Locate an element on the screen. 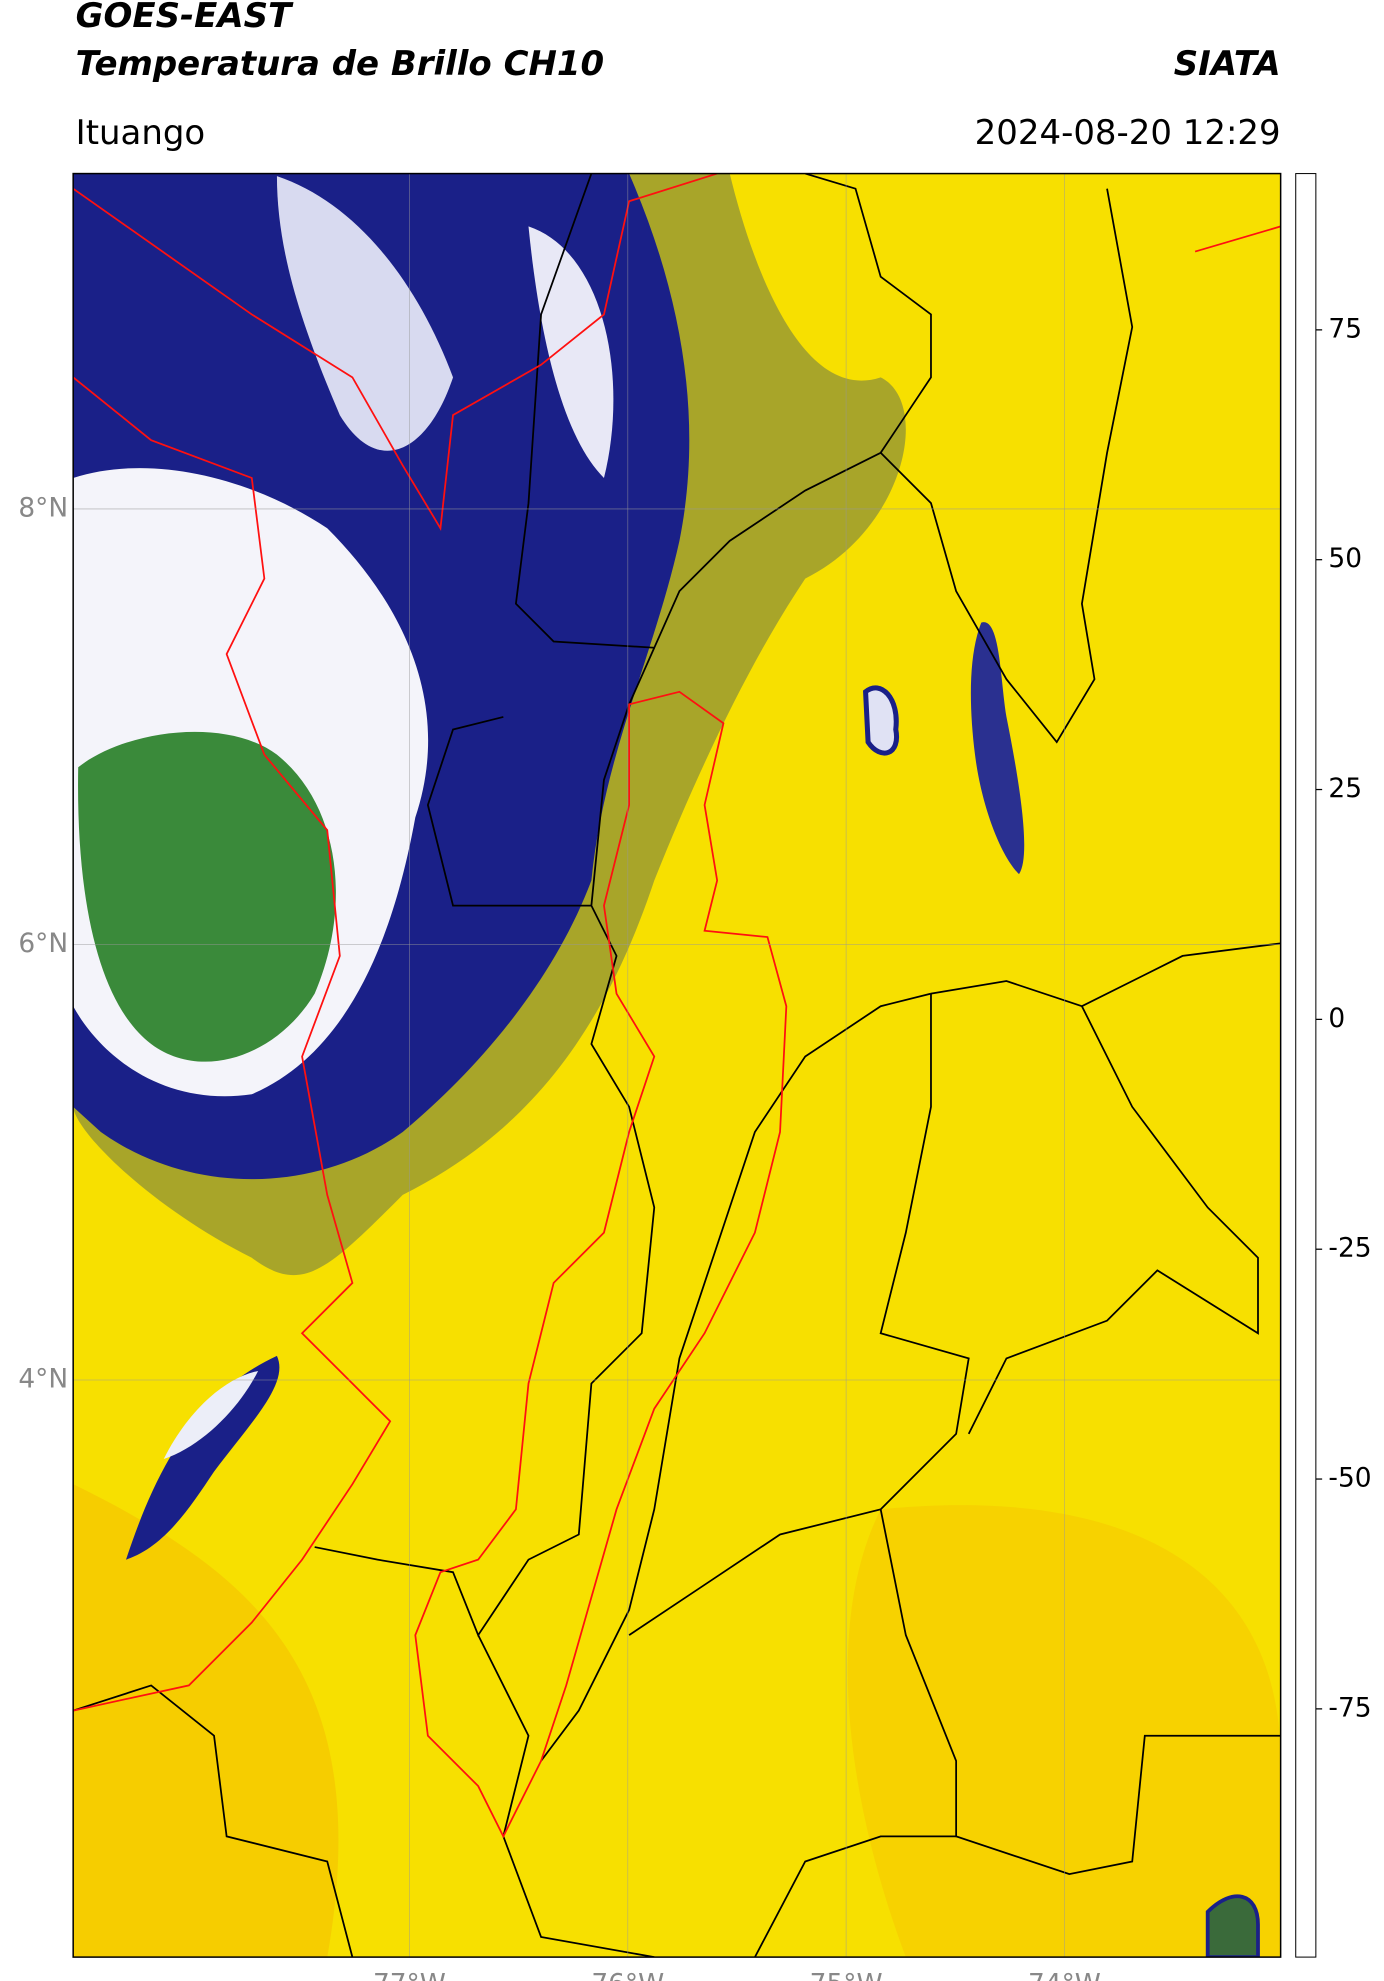 Image resolution: width=1384 pixels, height=1981 pixels. colorbar-tick-label: 0 is located at coordinates (1336, 1018).